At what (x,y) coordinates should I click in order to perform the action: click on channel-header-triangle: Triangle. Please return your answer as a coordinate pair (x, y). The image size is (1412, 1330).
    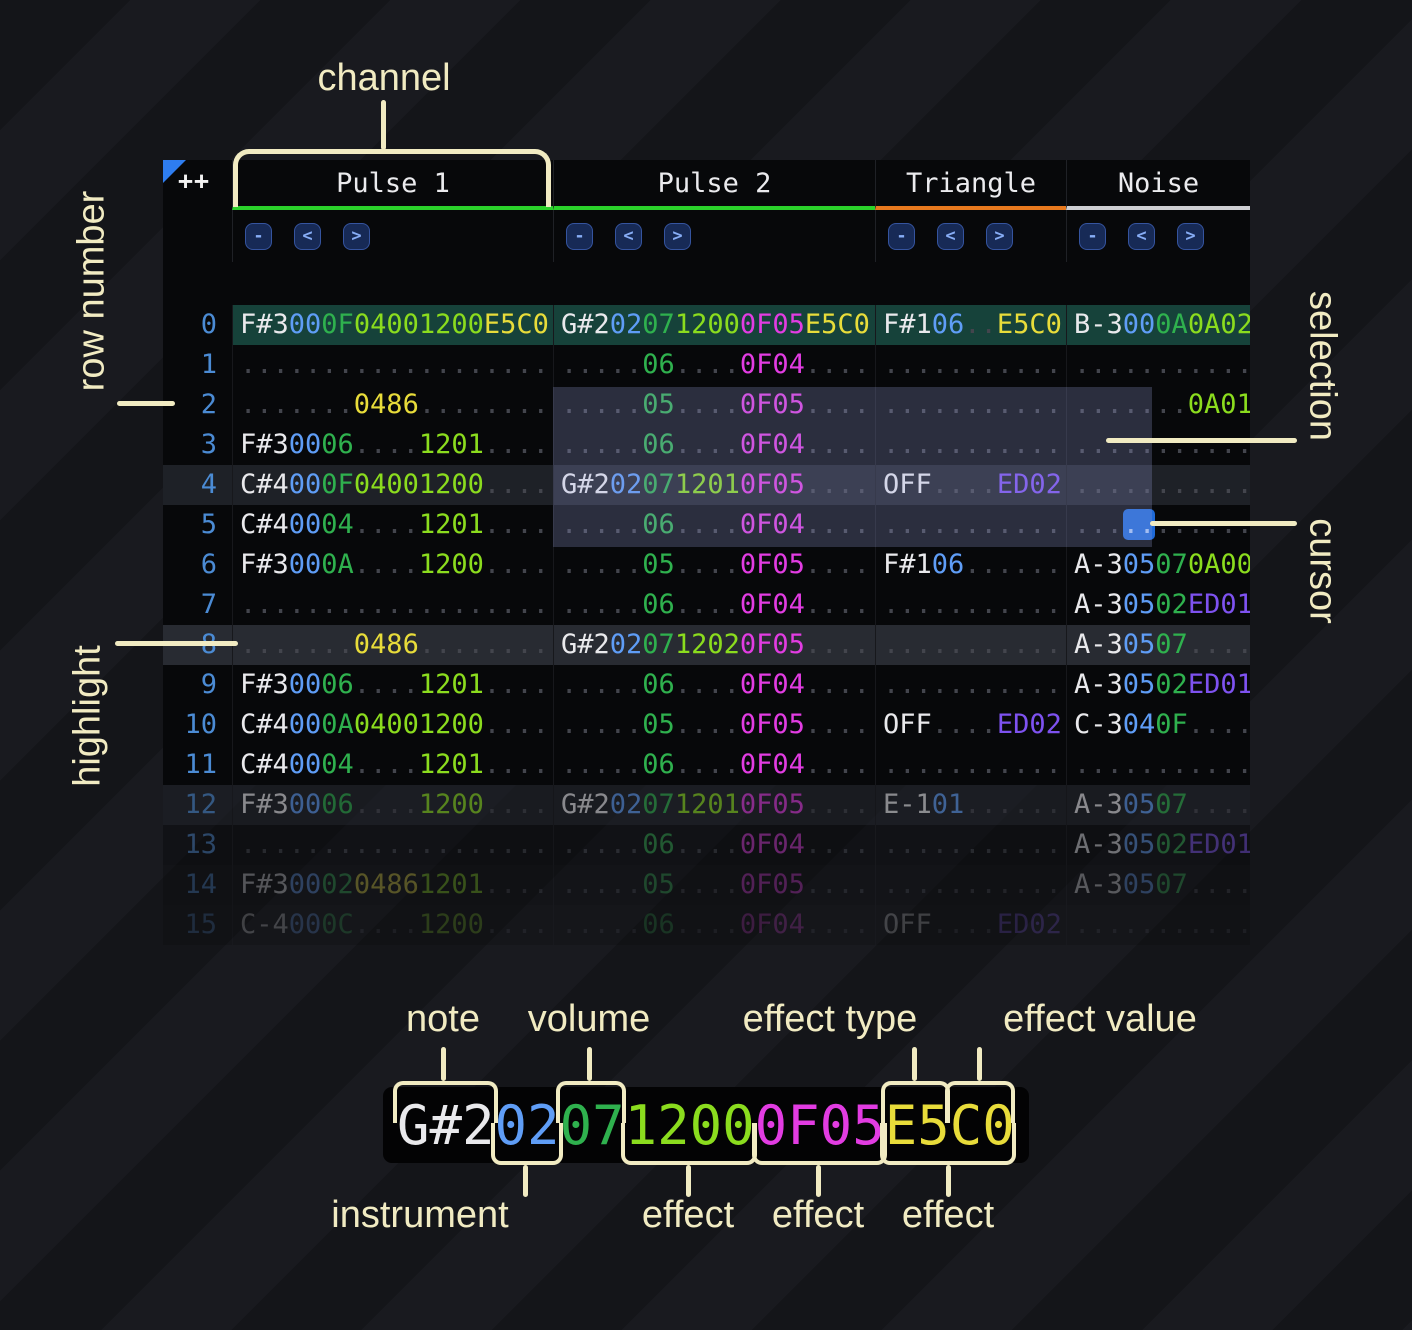
    Looking at the image, I should click on (970, 185).